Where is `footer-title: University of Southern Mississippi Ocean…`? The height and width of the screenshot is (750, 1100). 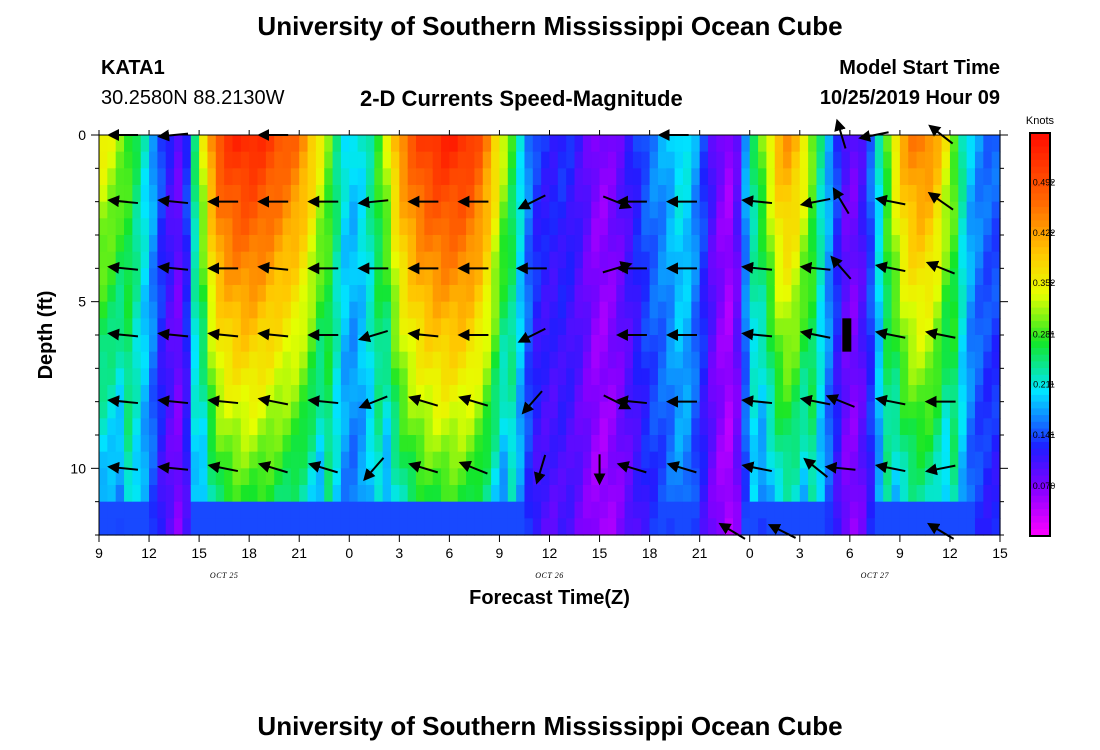
footer-title: University of Southern Mississippi Ocean… is located at coordinates (550, 726).